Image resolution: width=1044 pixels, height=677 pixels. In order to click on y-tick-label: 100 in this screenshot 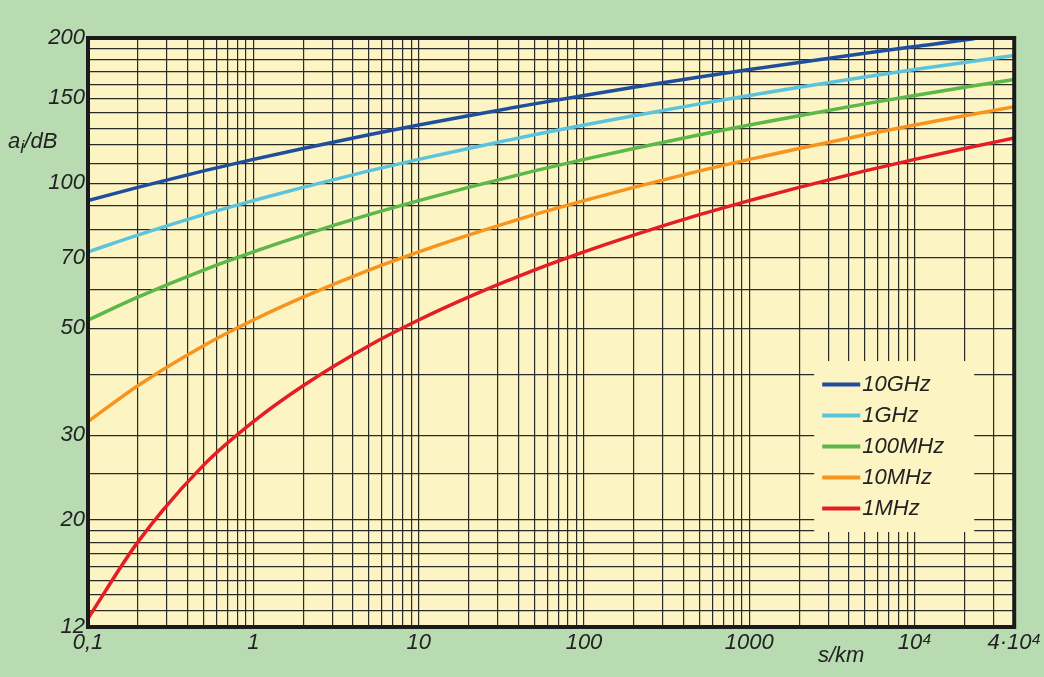, I will do `click(67, 182)`.